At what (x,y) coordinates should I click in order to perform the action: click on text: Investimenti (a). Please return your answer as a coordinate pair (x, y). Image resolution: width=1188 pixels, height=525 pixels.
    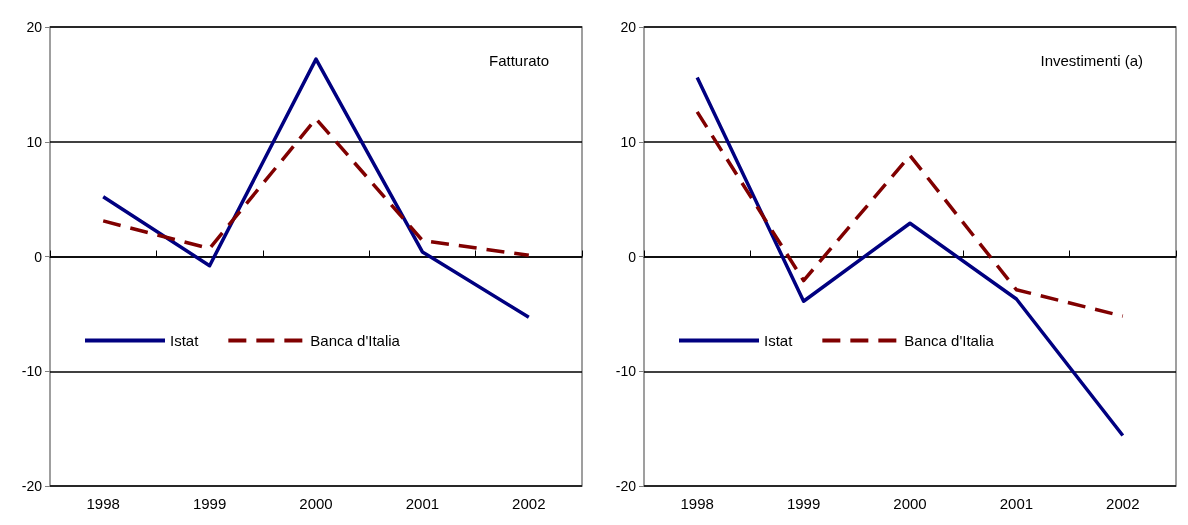
    Looking at the image, I should click on (1092, 60).